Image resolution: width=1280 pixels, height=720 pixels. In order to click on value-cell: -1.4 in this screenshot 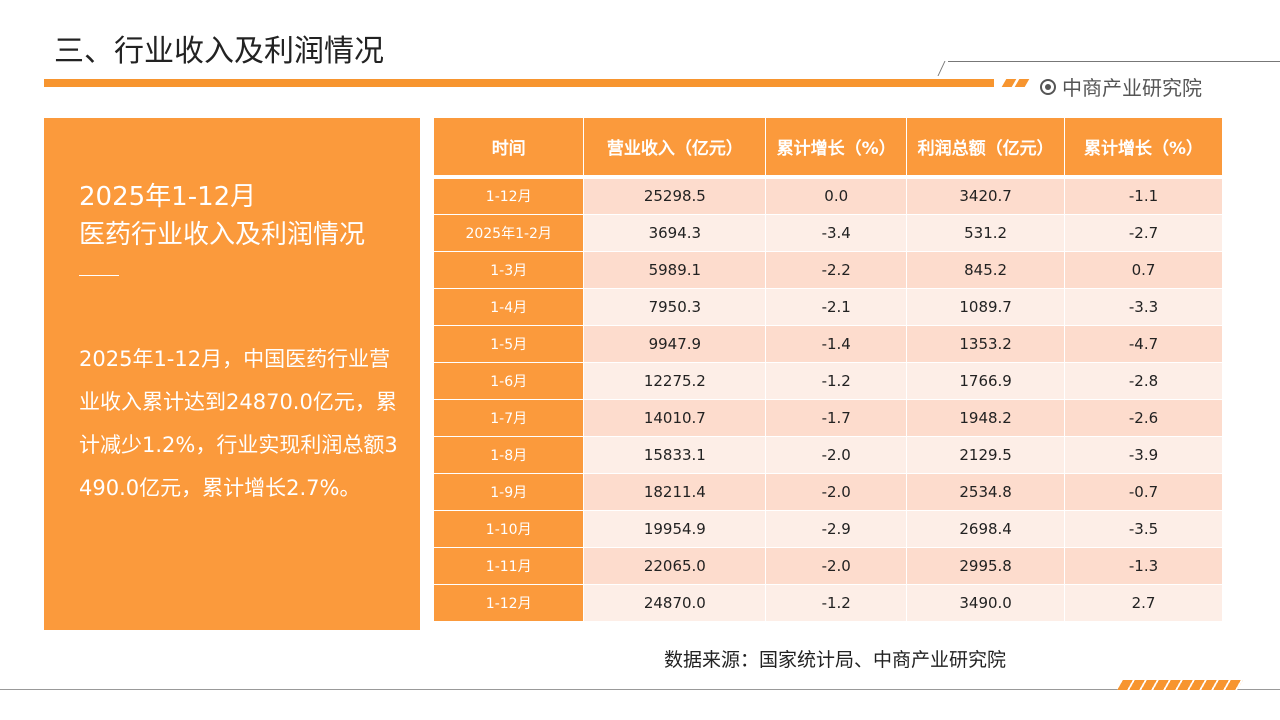, I will do `click(836, 344)`.